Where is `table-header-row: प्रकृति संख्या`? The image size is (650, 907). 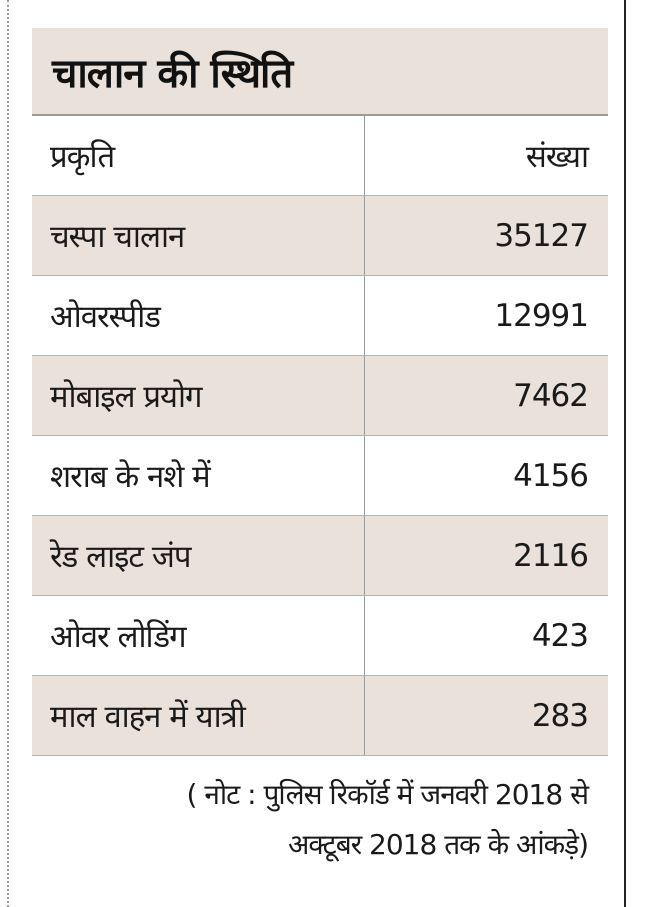 table-header-row: प्रकृति संख्या is located at coordinates (320, 156).